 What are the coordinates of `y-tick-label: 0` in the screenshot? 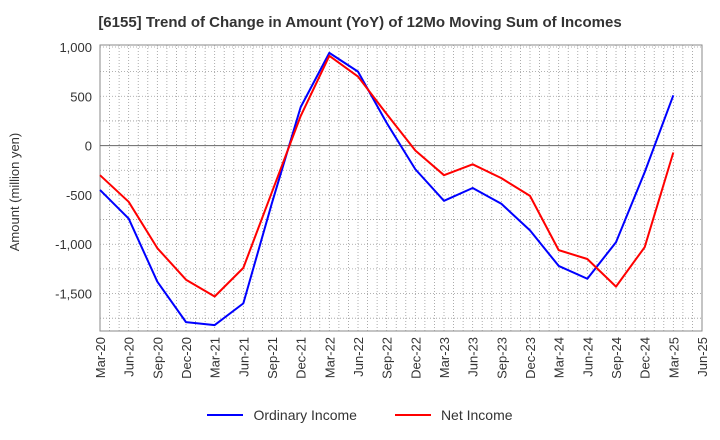 It's located at (88, 146).